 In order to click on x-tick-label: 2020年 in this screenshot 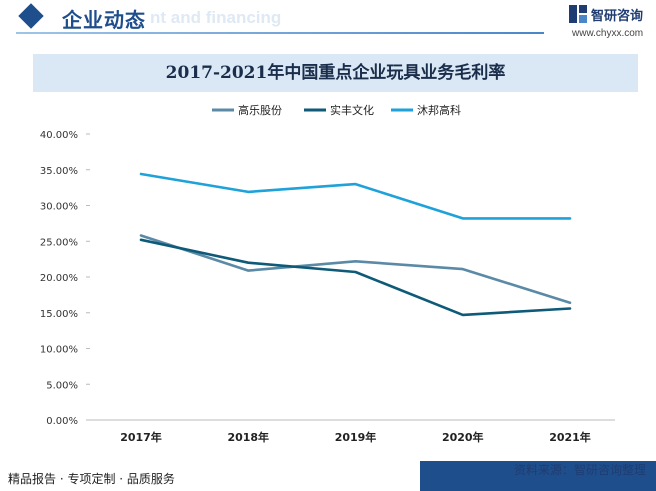, I will do `click(463, 437)`.